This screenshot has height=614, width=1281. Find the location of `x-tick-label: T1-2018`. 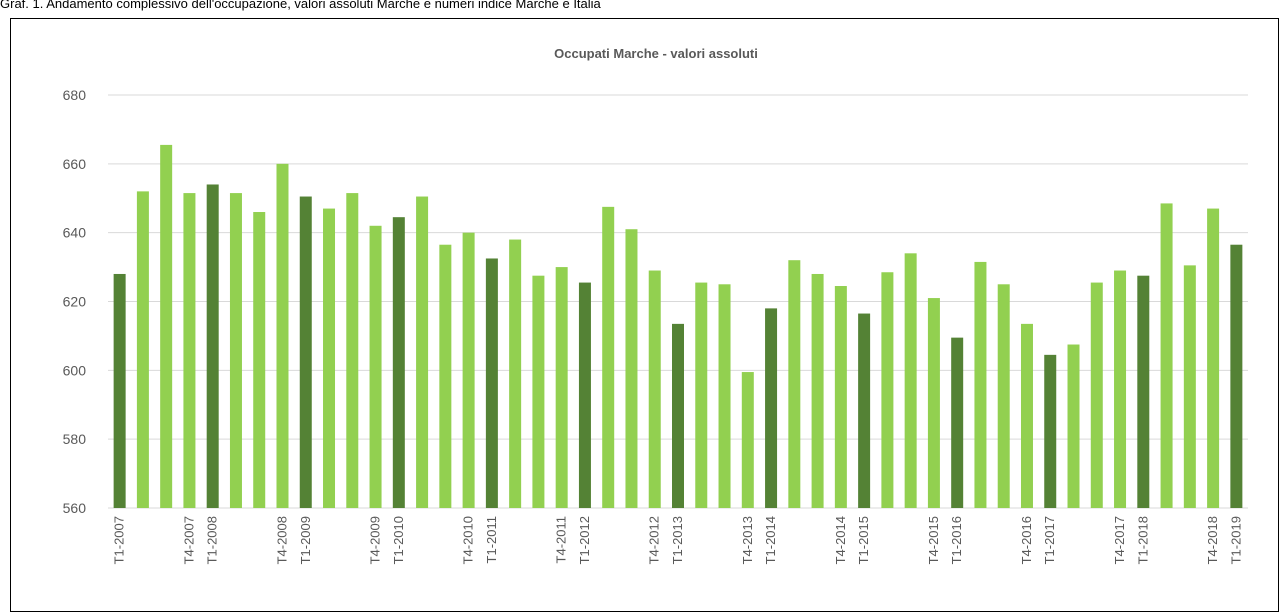

x-tick-label: T1-2018 is located at coordinates (1142, 540).